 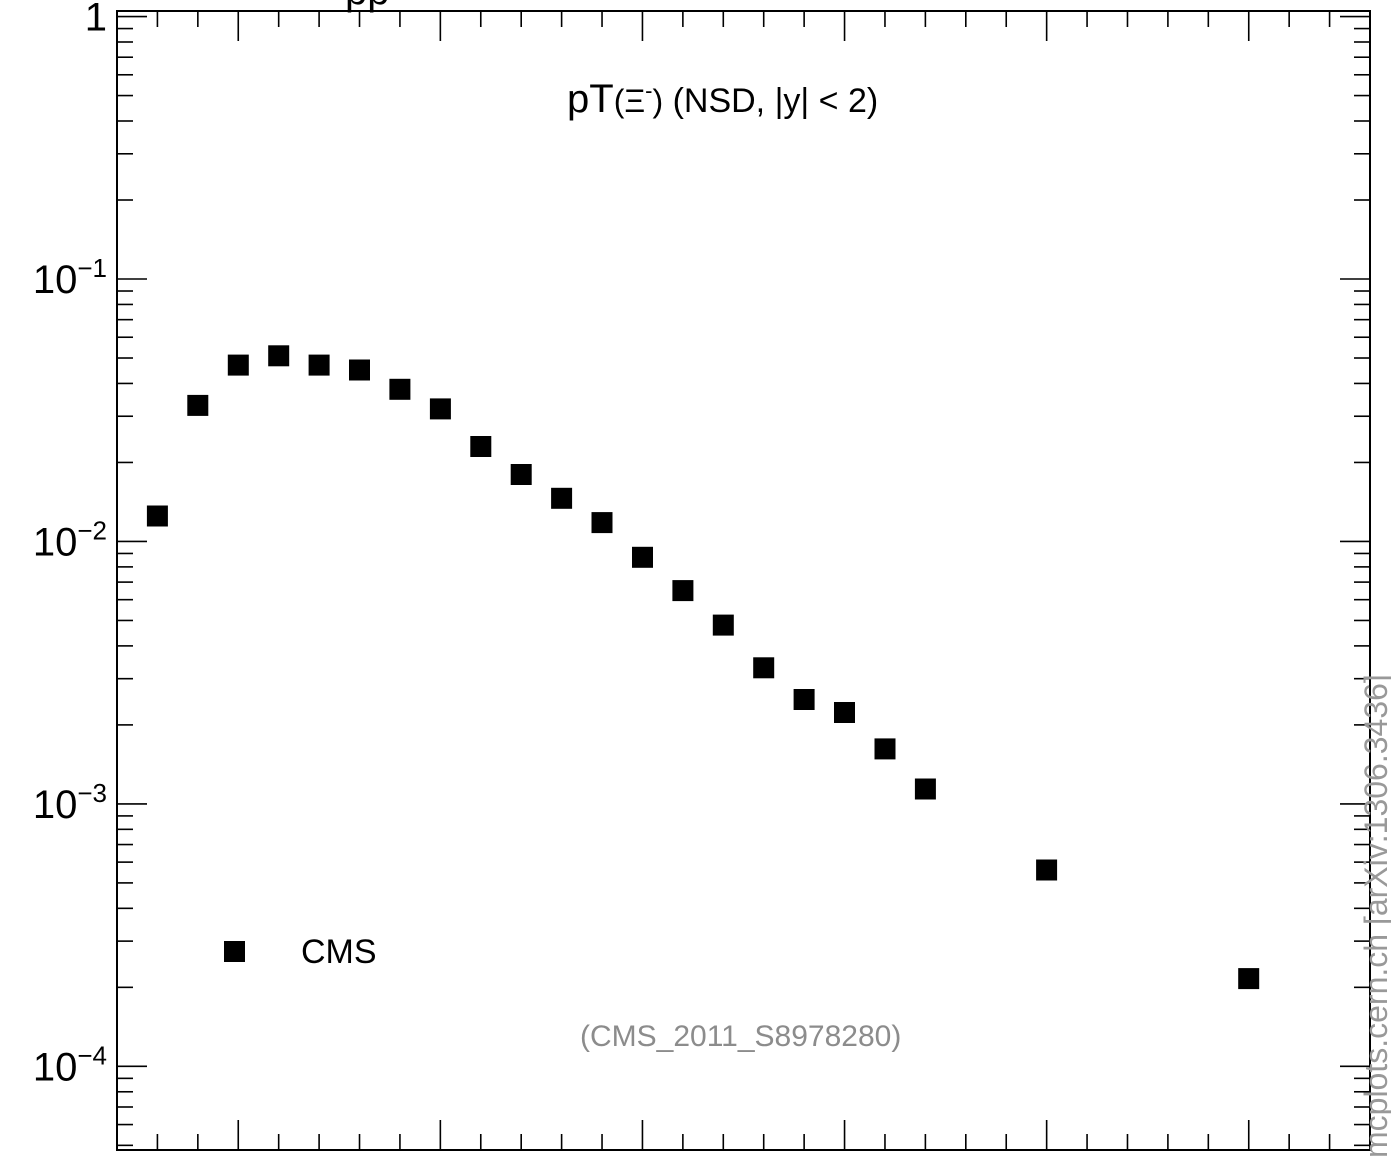 I want to click on title-particle: (Ξ, so click(x=629, y=101).